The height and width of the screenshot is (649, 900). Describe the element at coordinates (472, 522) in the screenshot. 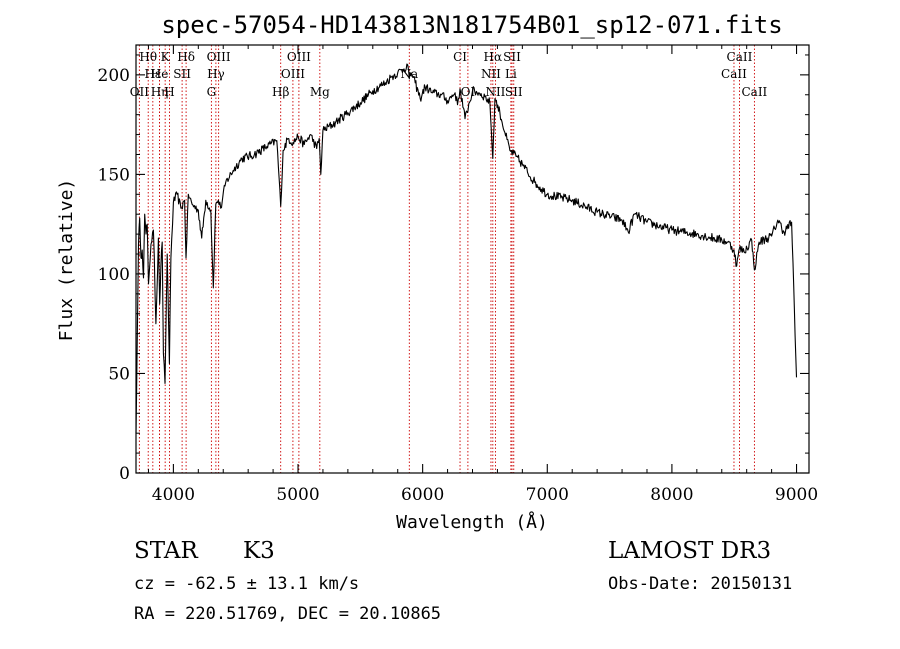

I see `x-axis-label: Wavelength (Å)` at that location.